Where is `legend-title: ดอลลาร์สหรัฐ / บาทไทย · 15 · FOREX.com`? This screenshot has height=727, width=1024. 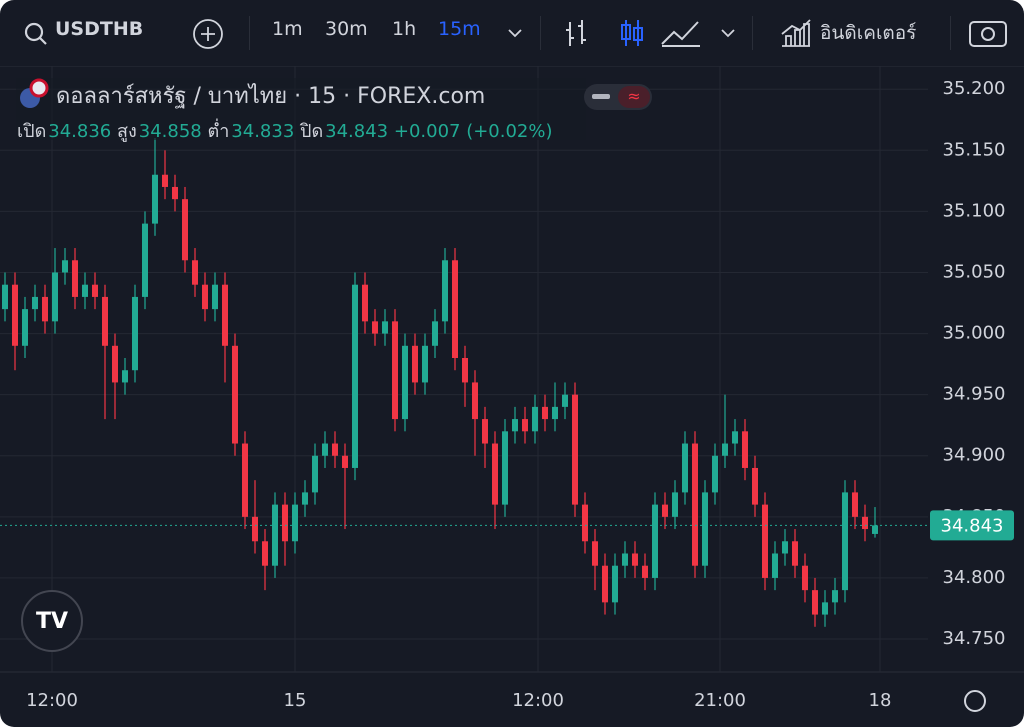 legend-title: ดอลลาร์สหรัฐ / บาทไทย · 15 · FOREX.com is located at coordinates (270, 96).